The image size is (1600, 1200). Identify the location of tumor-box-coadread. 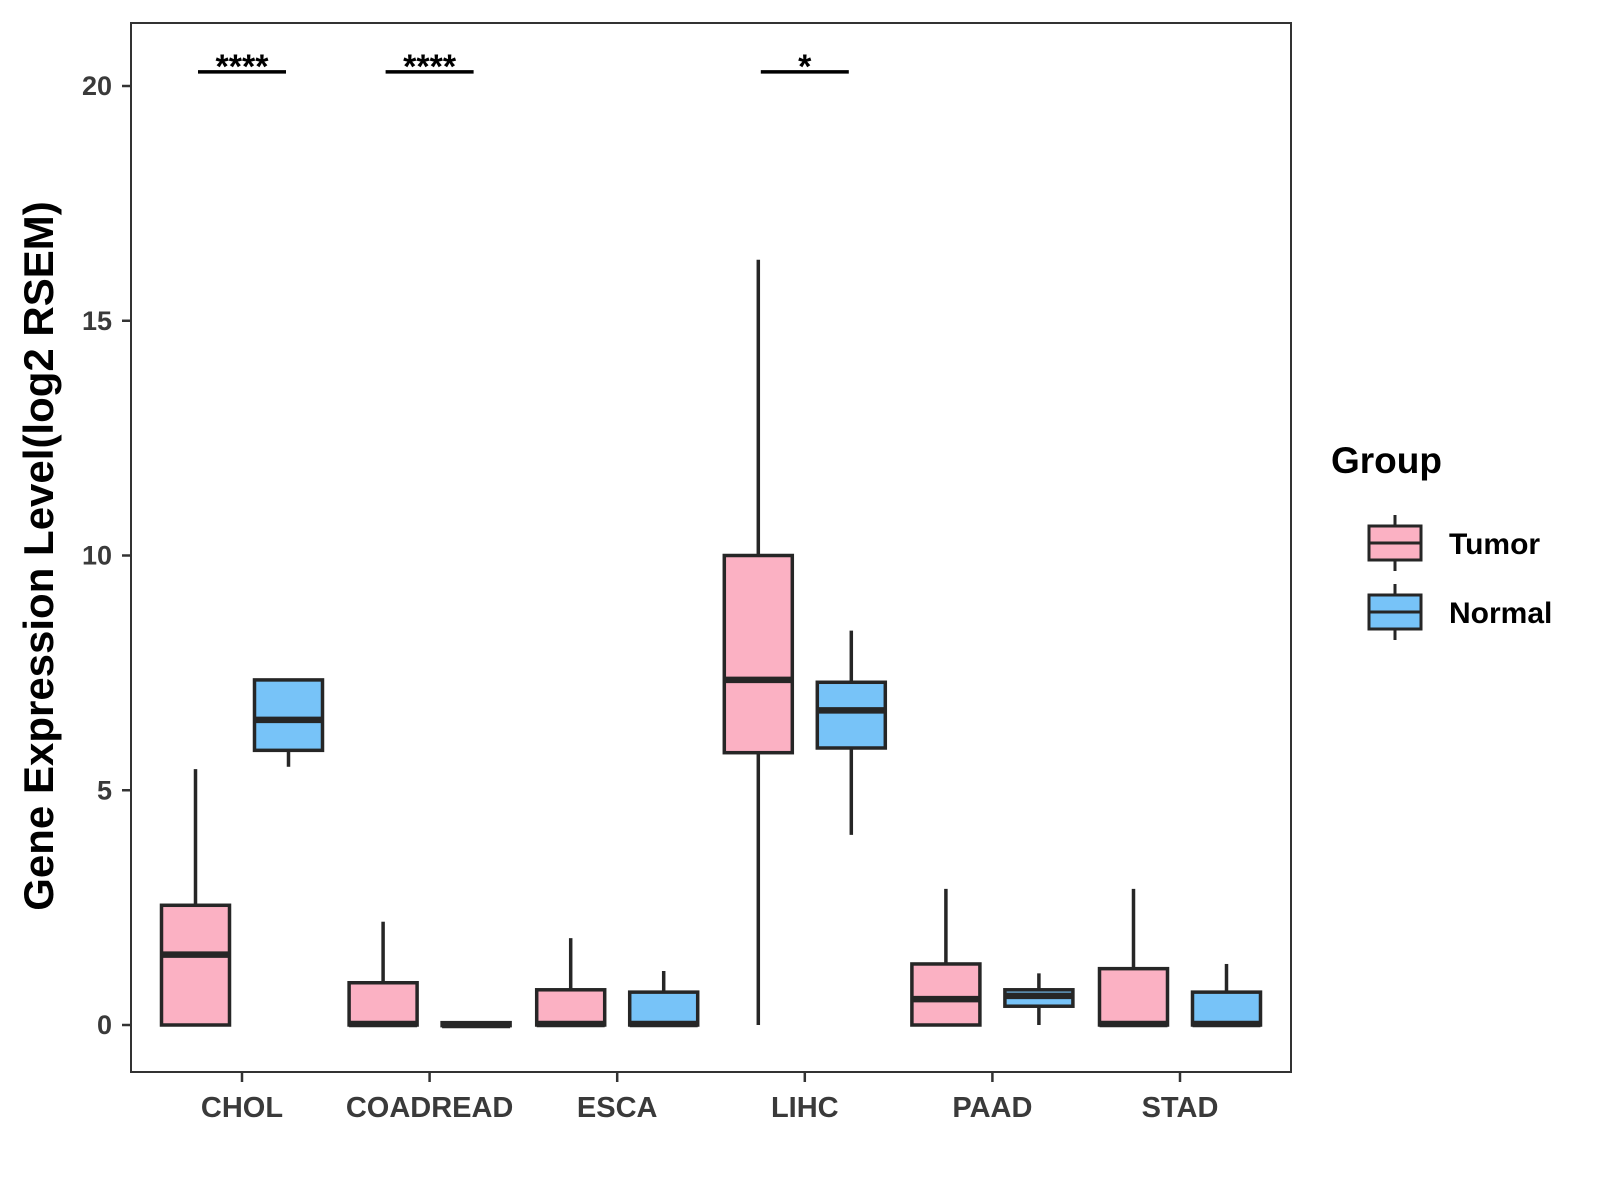
(383, 974).